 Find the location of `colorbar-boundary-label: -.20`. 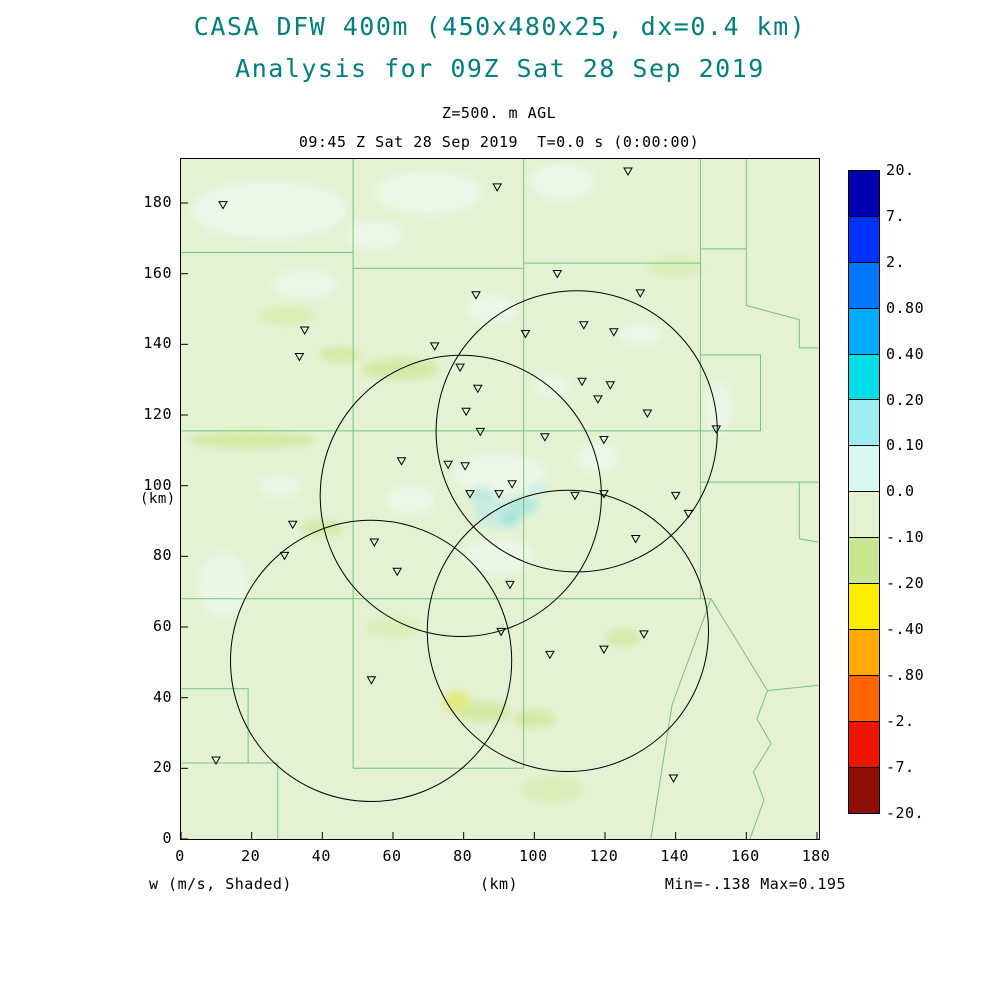

colorbar-boundary-label: -.20 is located at coordinates (905, 583).